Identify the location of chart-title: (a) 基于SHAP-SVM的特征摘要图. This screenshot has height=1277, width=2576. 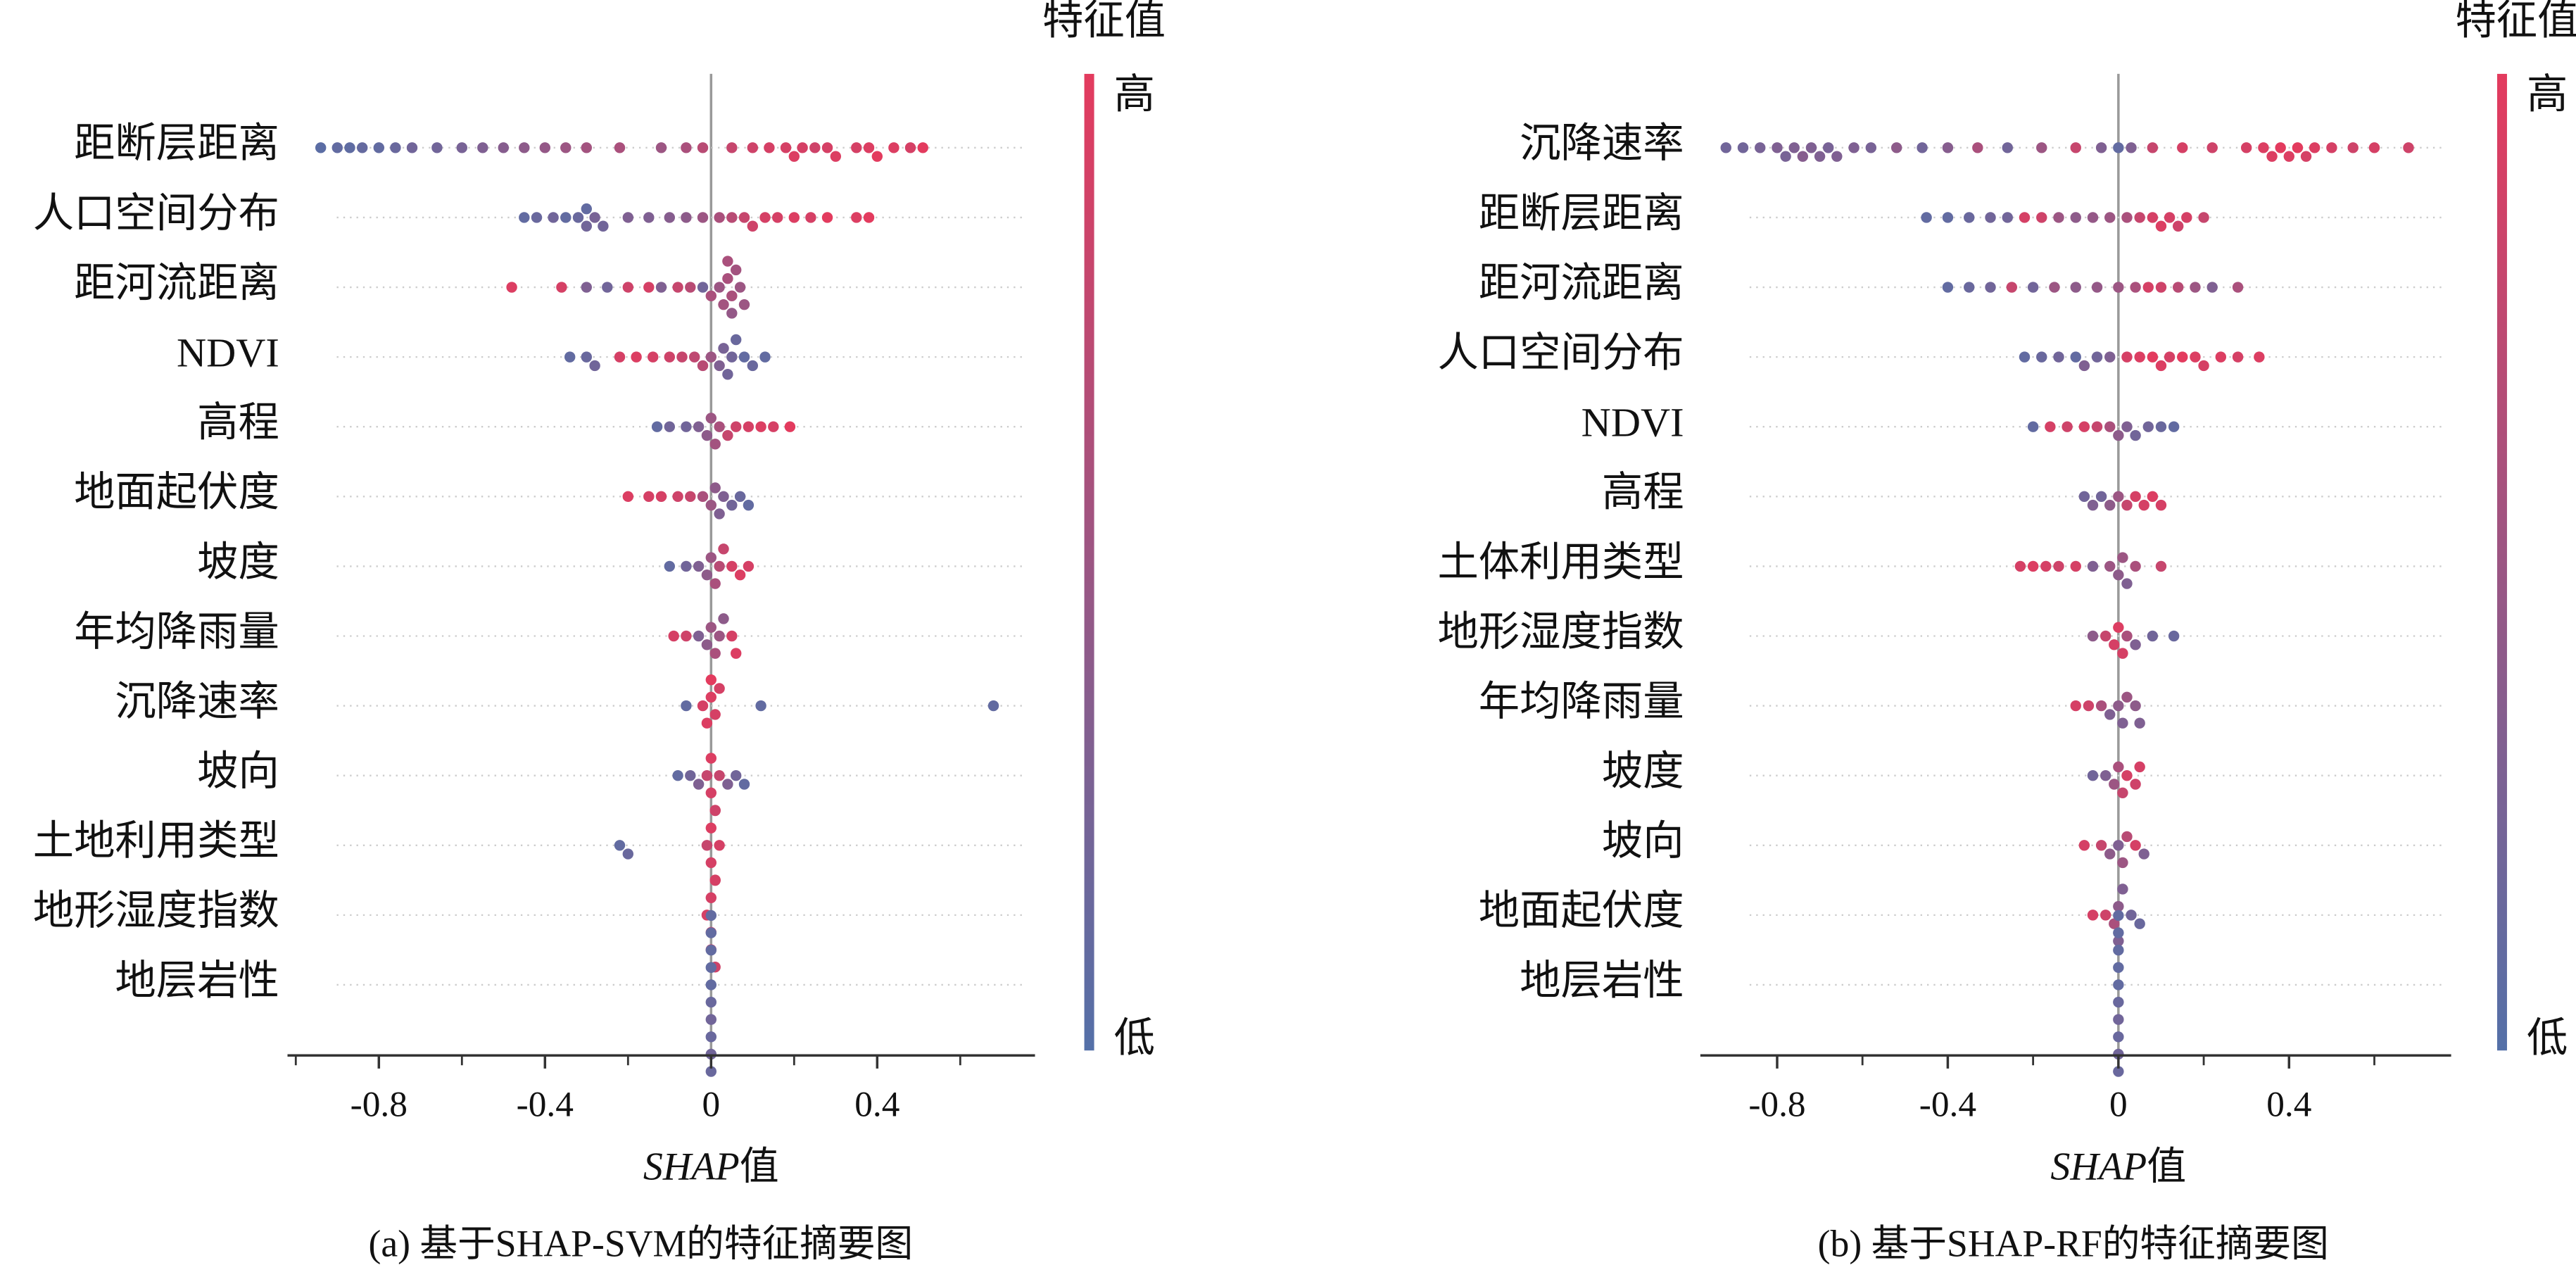
(640, 1243).